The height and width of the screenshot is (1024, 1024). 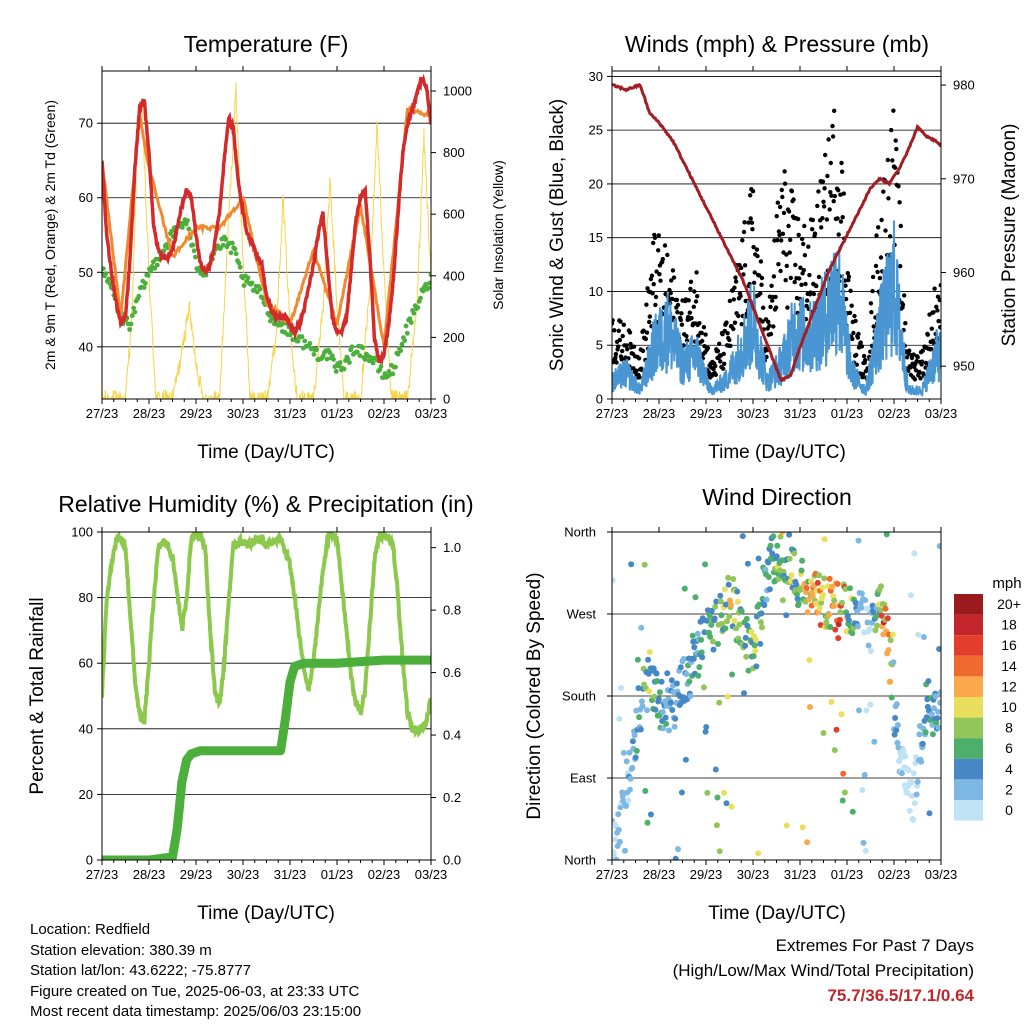 What do you see at coordinates (1009, 728) in the screenshot?
I see `colorbar-label: 8` at bounding box center [1009, 728].